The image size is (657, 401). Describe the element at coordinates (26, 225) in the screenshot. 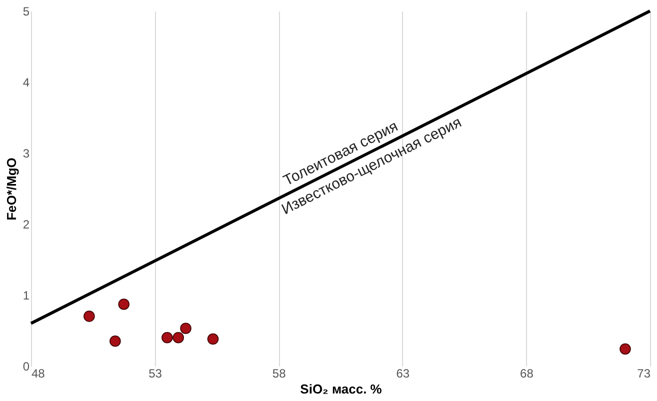

I see `y-tick-label: 2` at that location.